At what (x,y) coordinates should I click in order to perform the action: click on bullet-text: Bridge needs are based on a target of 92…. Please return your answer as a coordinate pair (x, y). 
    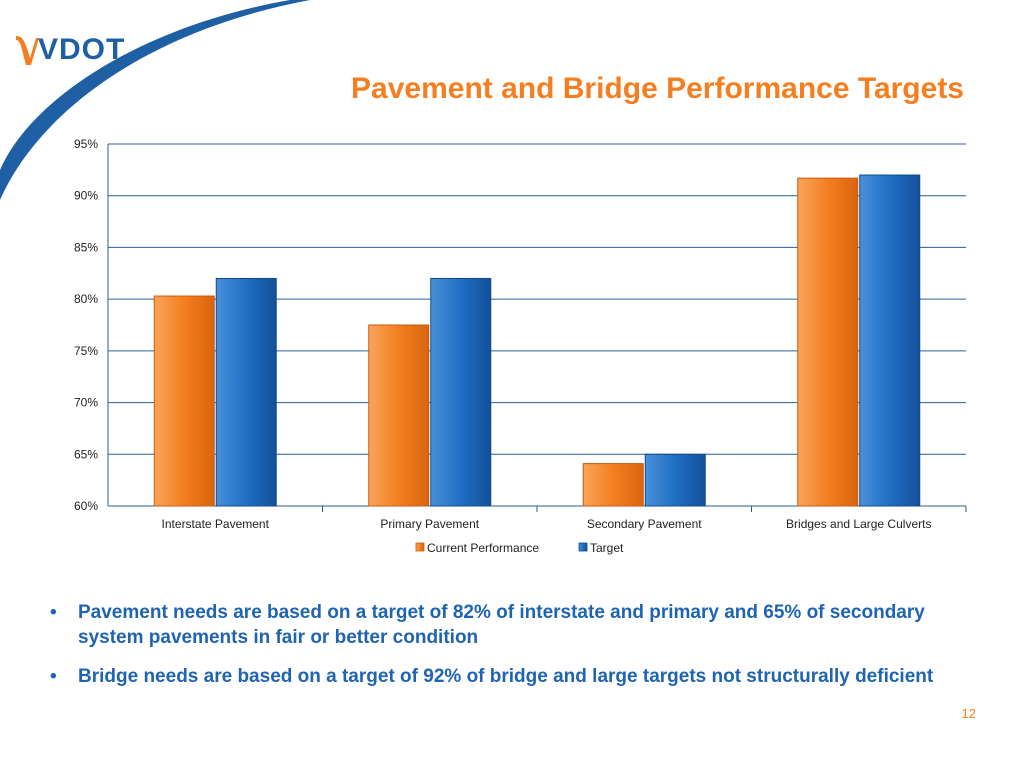
    Looking at the image, I should click on (506, 676).